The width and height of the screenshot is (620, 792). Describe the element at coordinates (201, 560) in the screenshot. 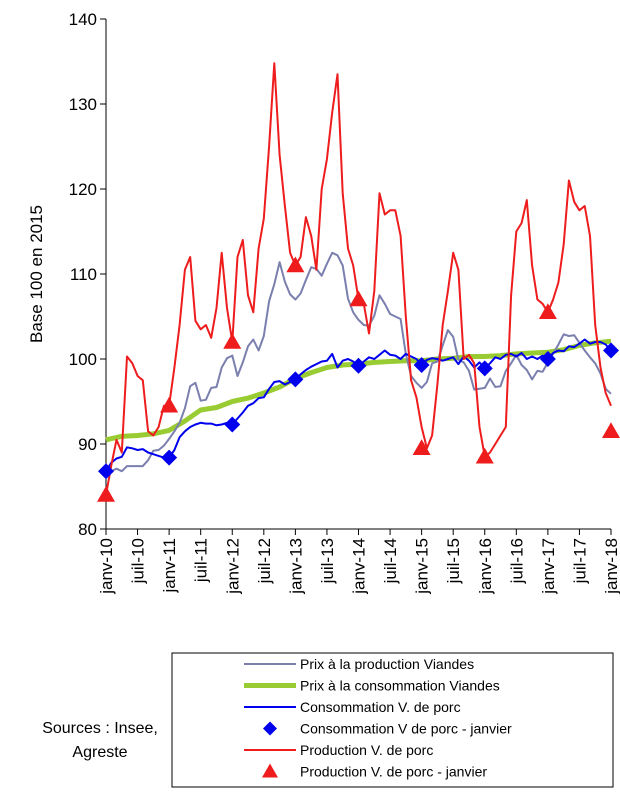

I see `x-tick-label: juil-11` at that location.